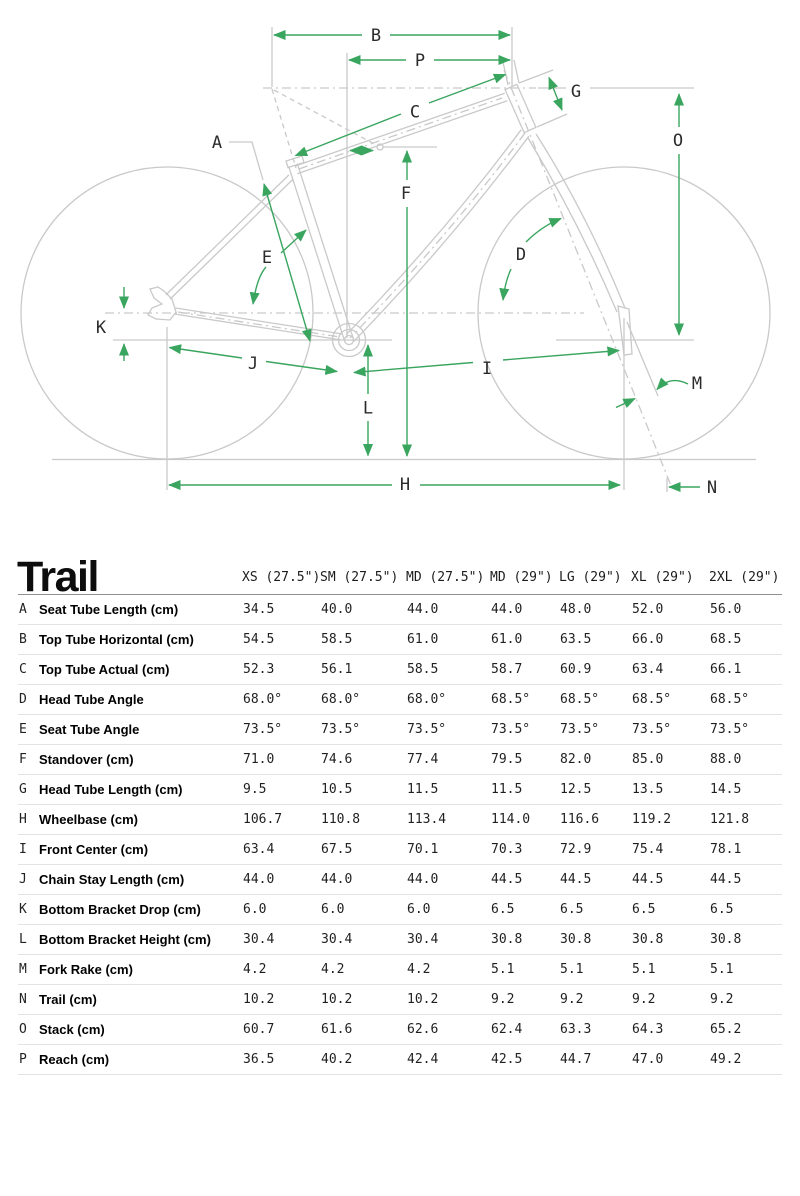 This screenshot has height=1196, width=800. What do you see at coordinates (140, 669) in the screenshot?
I see `row-label: Top Tube Actual (cm)` at bounding box center [140, 669].